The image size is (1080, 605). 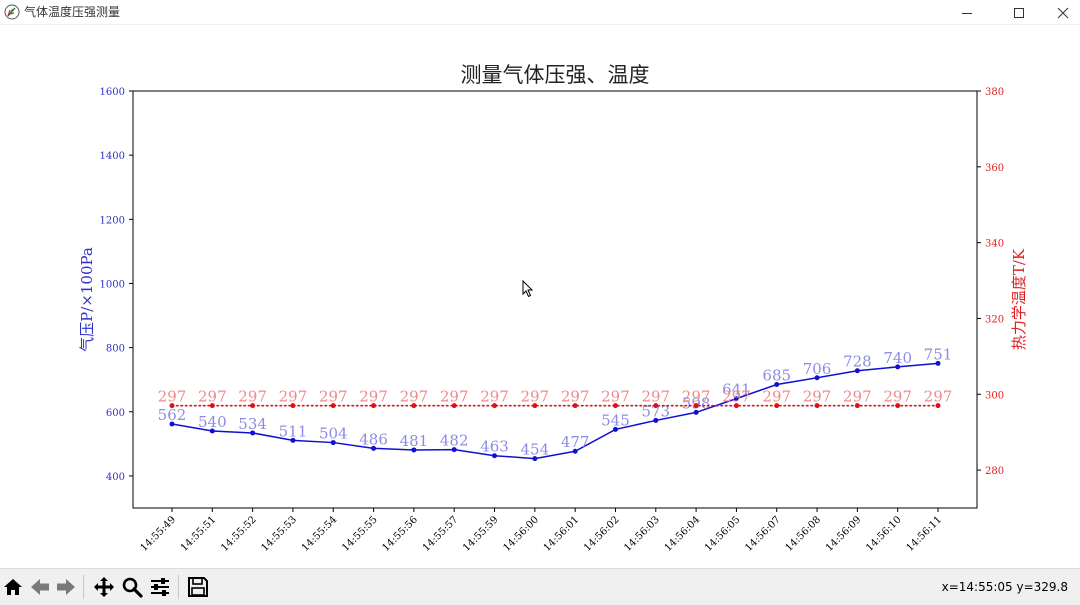 I want to click on x-axis-tick-label: 14:56:03, so click(x=642, y=534).